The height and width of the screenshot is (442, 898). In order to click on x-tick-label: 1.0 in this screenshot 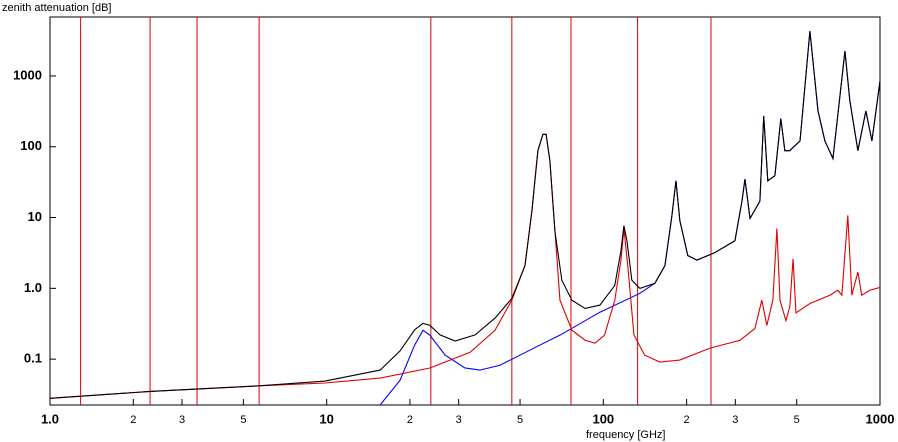, I will do `click(50, 418)`.